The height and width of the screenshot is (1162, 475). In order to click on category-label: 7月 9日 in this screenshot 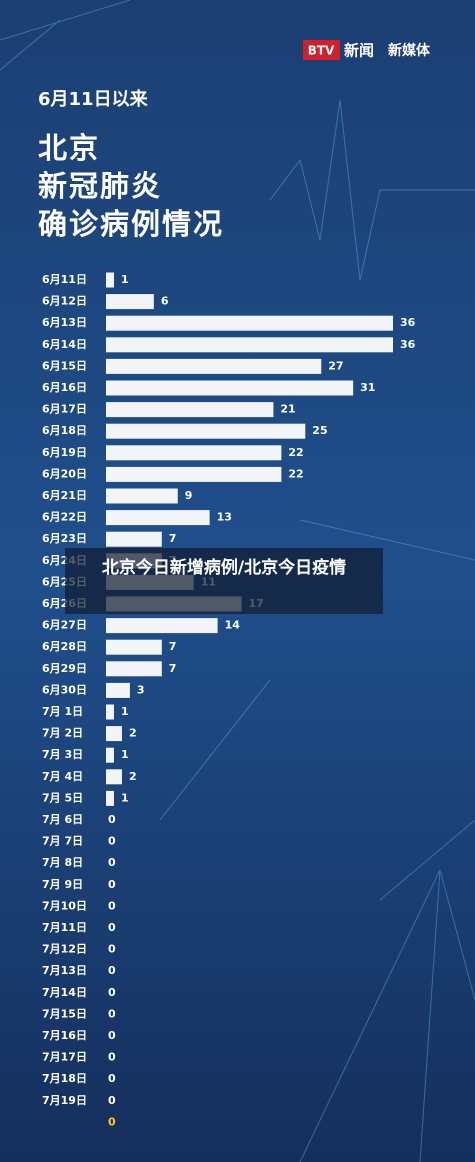, I will do `click(62, 884)`.